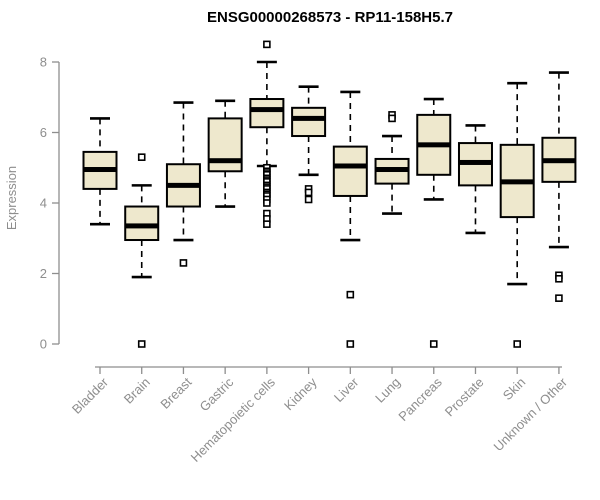 The width and height of the screenshot is (600, 500). I want to click on x-category-label-breast: Breast, so click(175, 392).